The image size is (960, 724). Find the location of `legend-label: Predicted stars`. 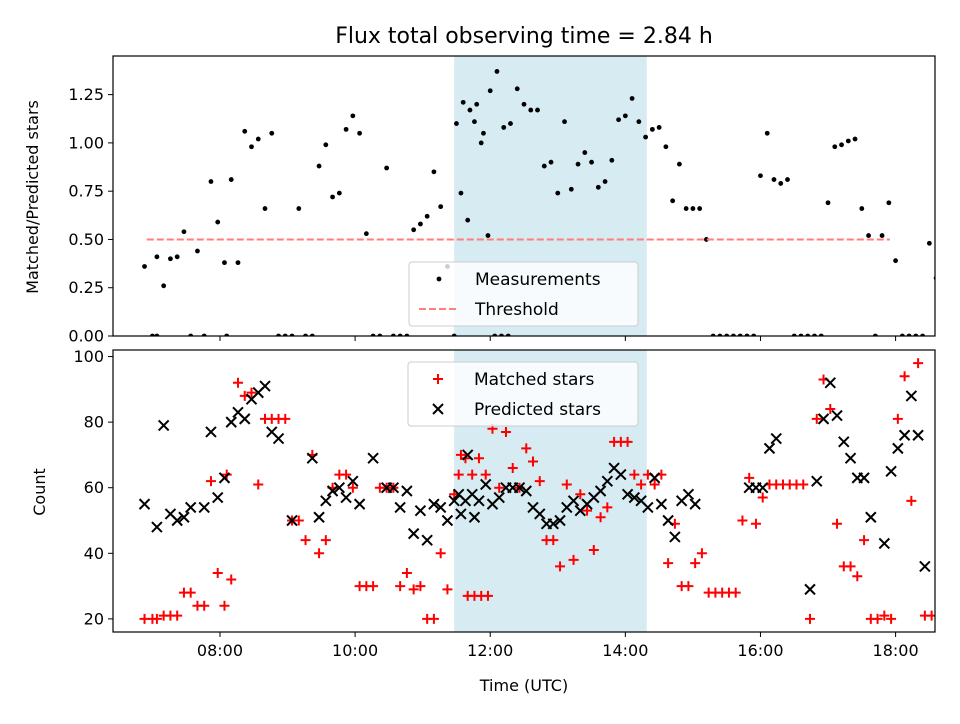

legend-label: Predicted stars is located at coordinates (537, 410).